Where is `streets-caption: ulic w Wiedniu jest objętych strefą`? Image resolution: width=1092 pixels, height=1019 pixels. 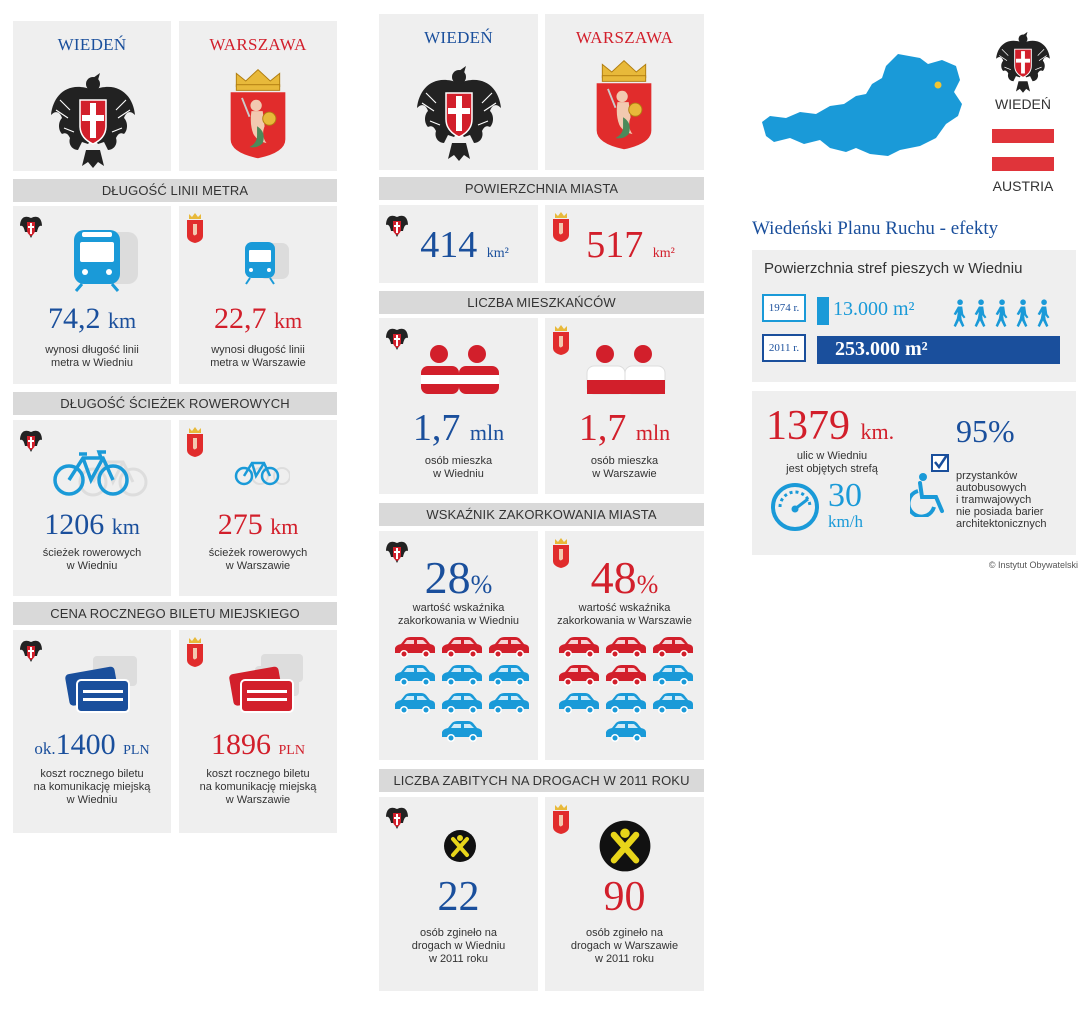
streets-caption: ulic w Wiedniu jest objętych strefą is located at coordinates (832, 462).